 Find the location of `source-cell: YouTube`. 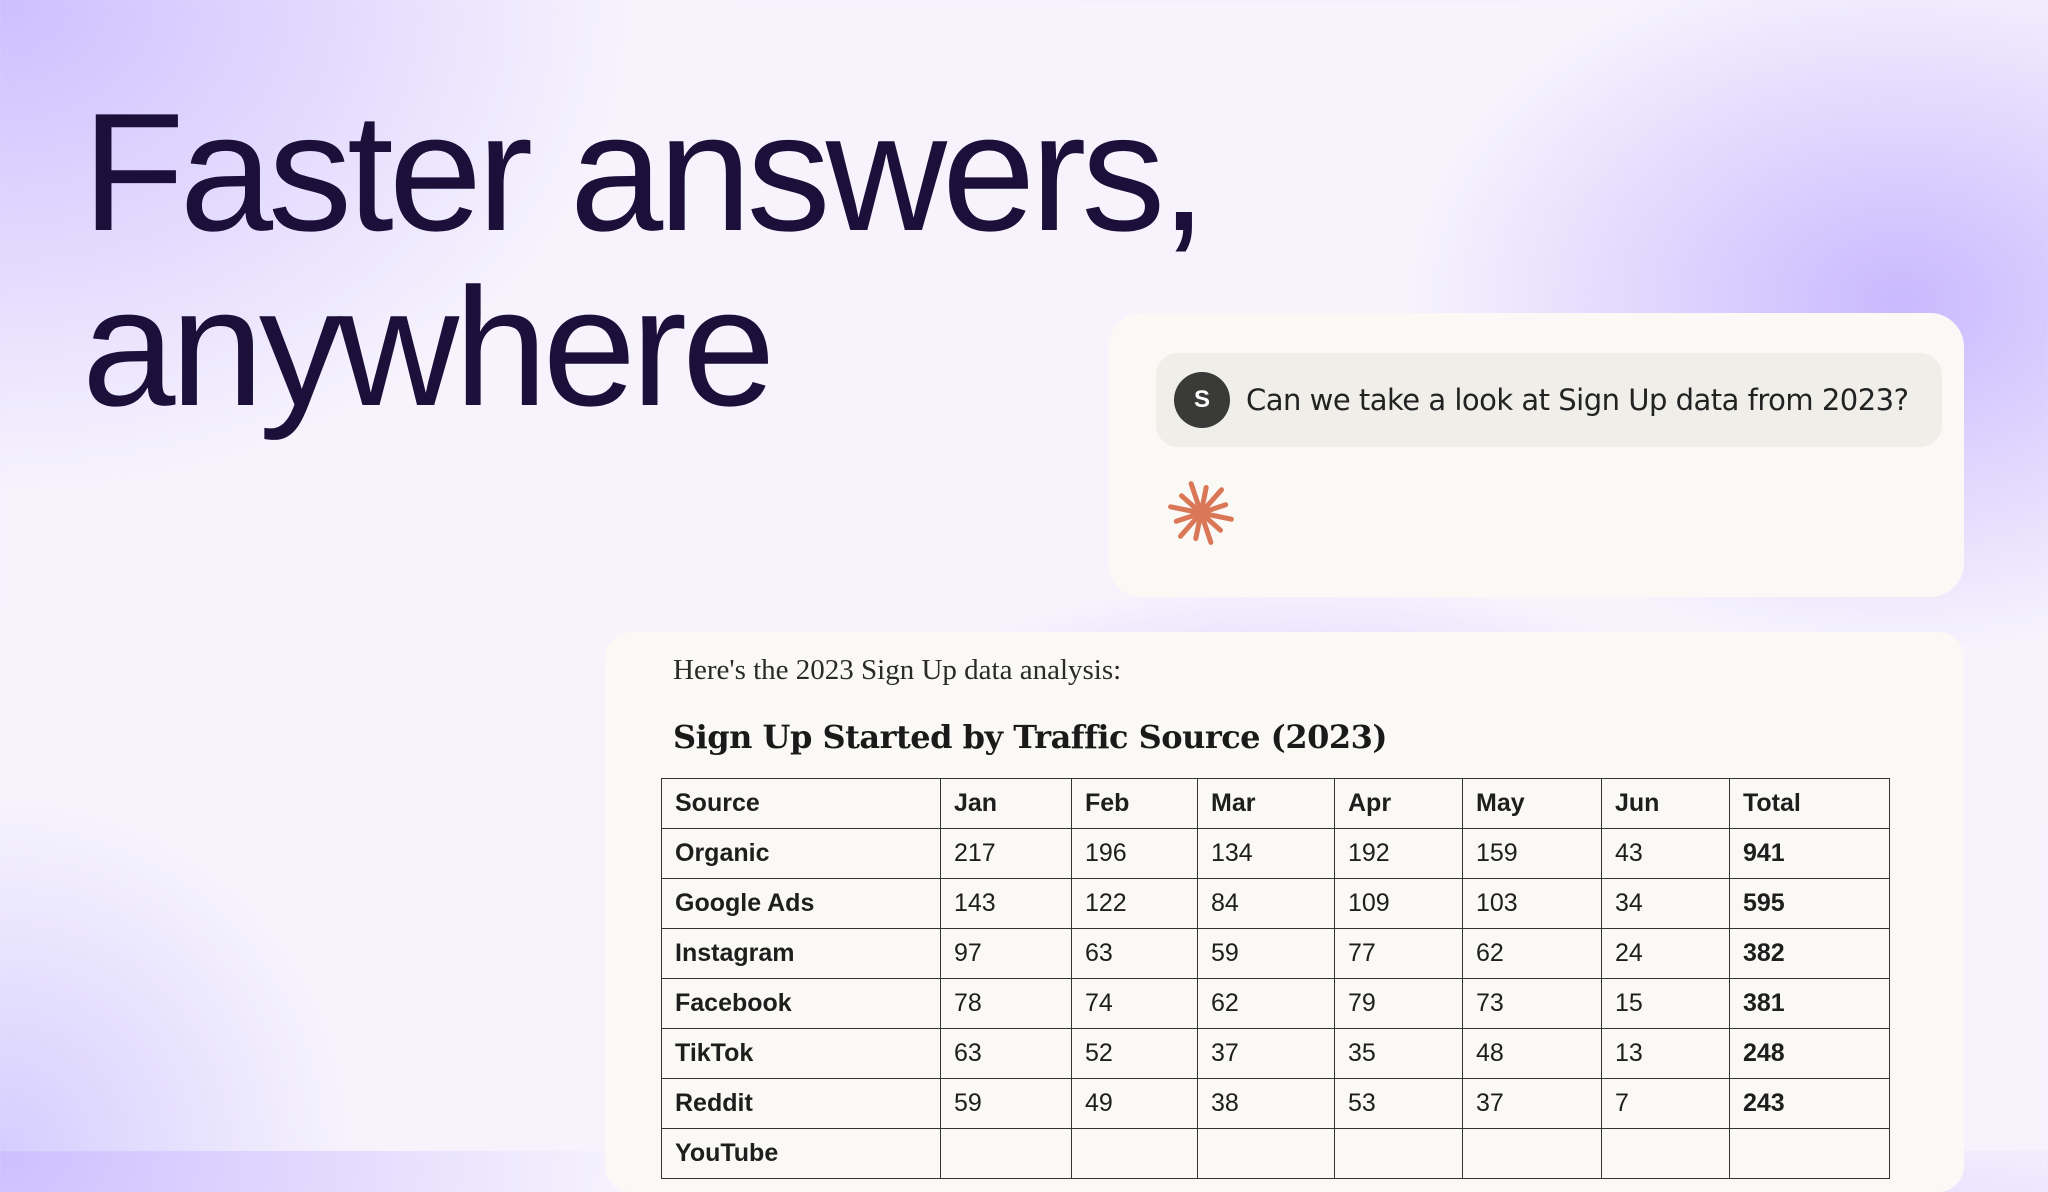

source-cell: YouTube is located at coordinates (801, 1153).